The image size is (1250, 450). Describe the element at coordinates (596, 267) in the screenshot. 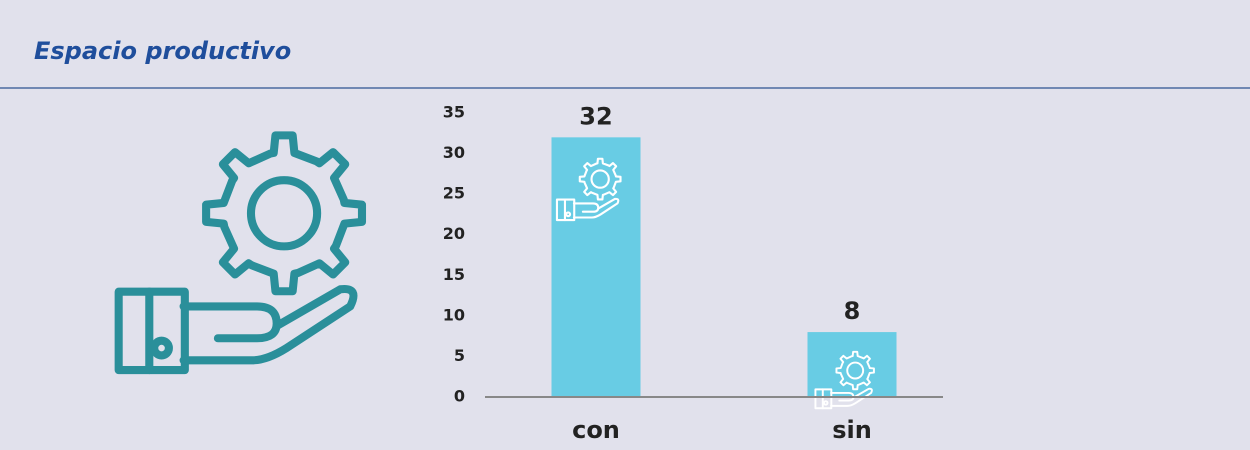

I see `bar` at that location.